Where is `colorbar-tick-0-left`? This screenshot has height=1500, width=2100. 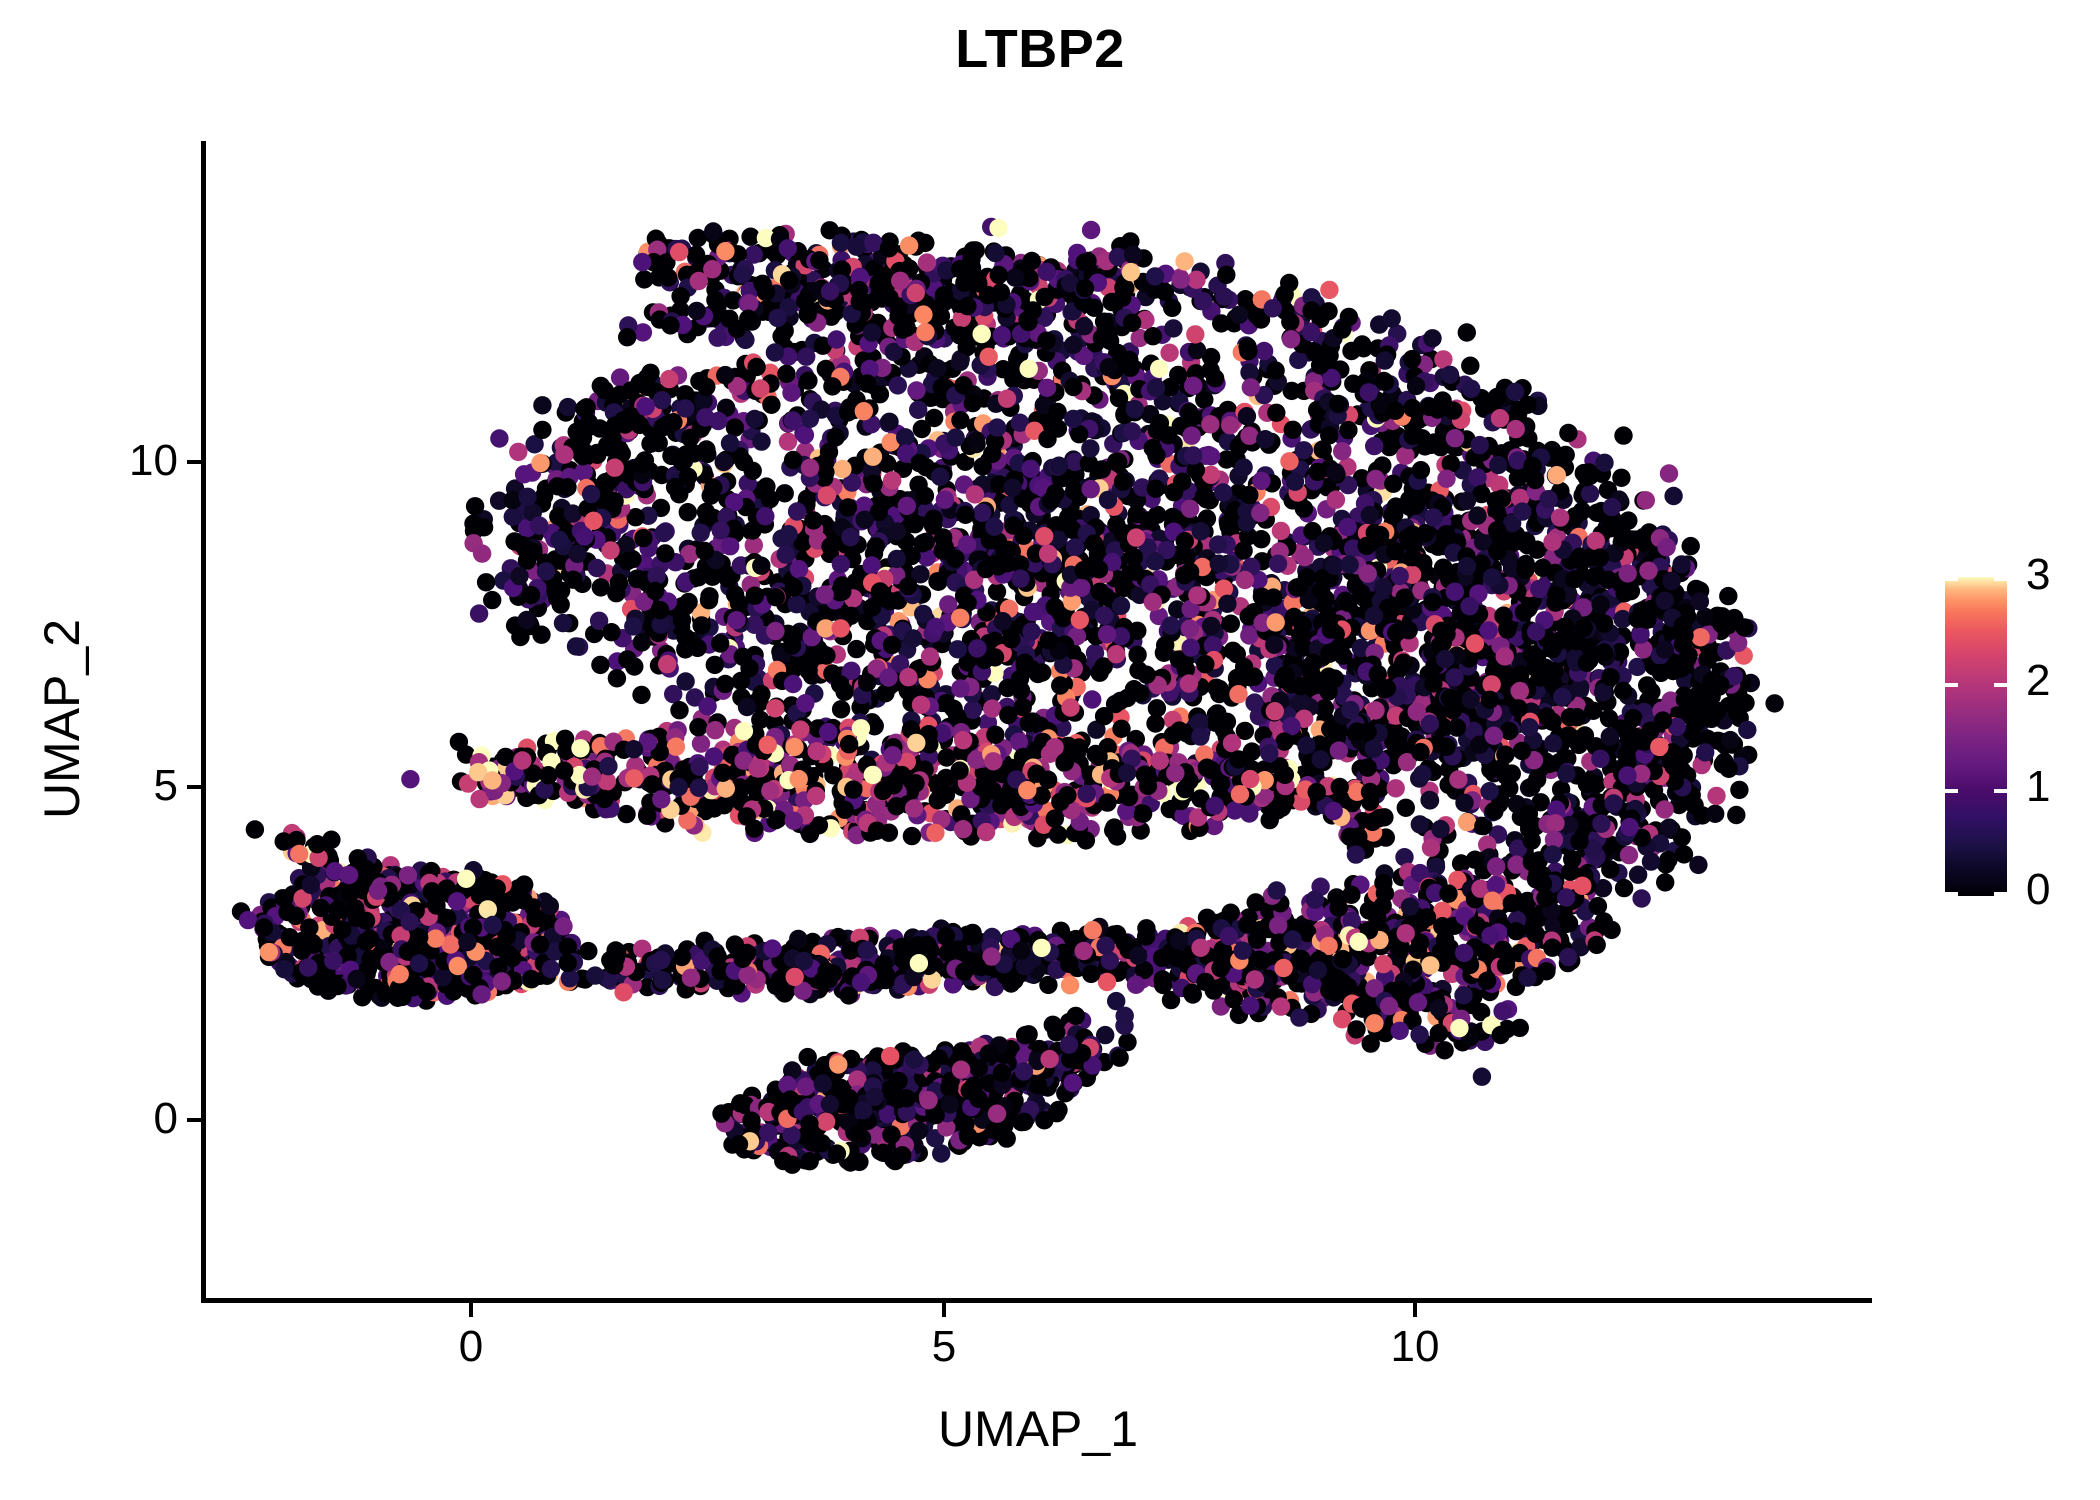
colorbar-tick-0-left is located at coordinates (1951, 894).